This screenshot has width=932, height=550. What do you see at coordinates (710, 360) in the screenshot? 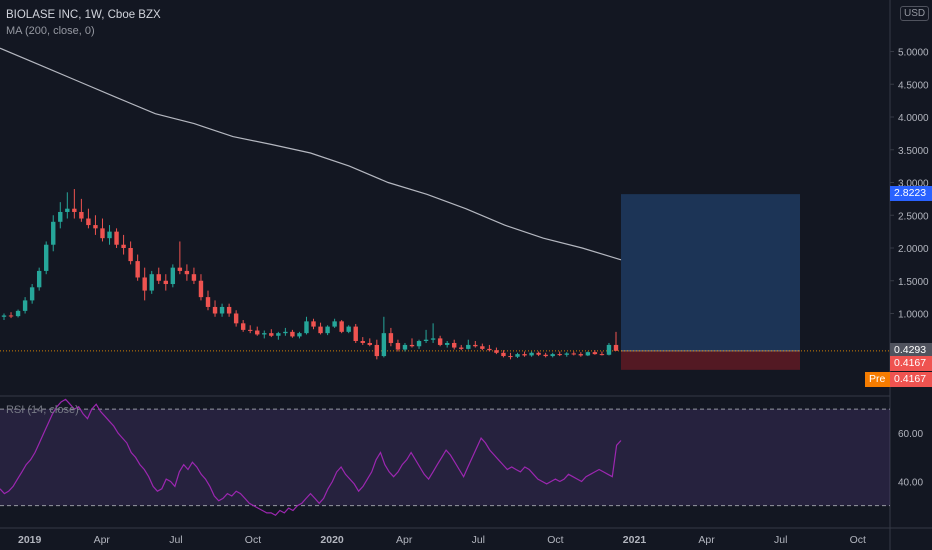
I see `stop-zone` at bounding box center [710, 360].